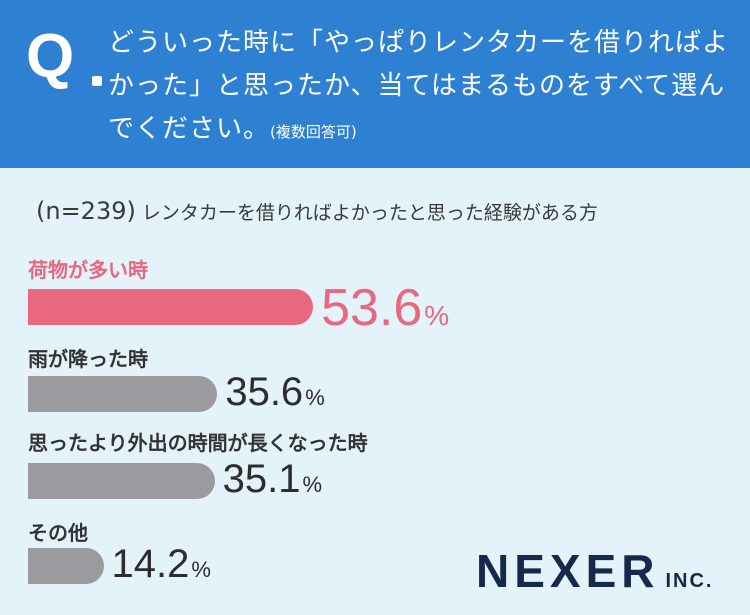 The width and height of the screenshot is (750, 615). What do you see at coordinates (97, 81) in the screenshot?
I see `question-dot` at bounding box center [97, 81].